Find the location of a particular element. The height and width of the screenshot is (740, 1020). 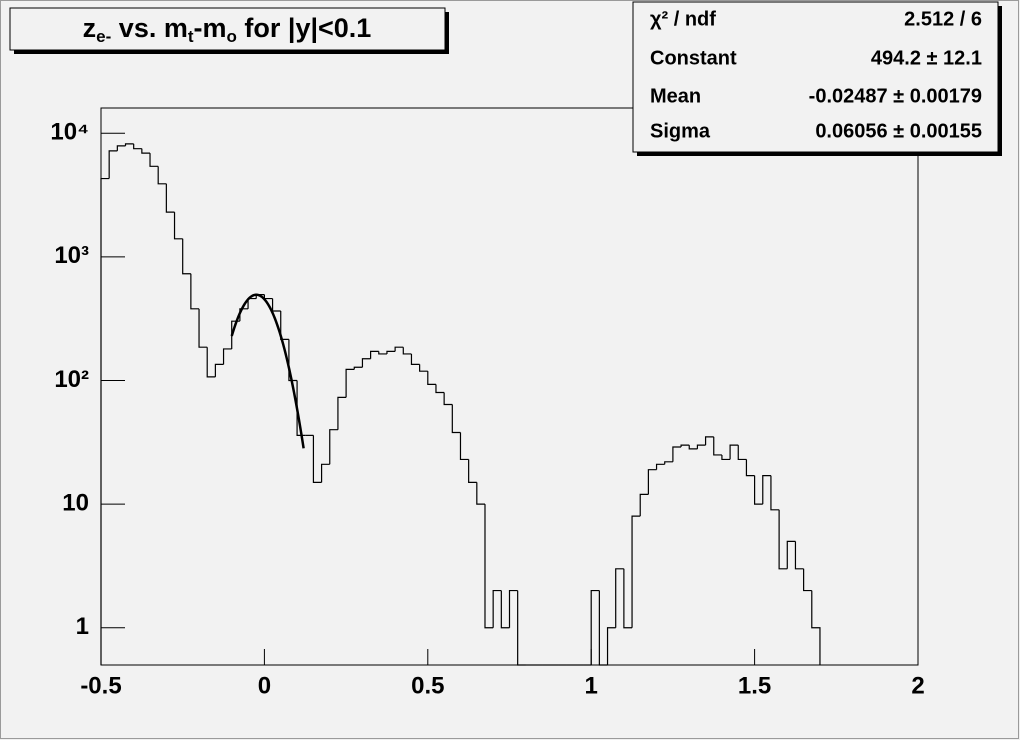

stat-name: Mean is located at coordinates (675, 96).